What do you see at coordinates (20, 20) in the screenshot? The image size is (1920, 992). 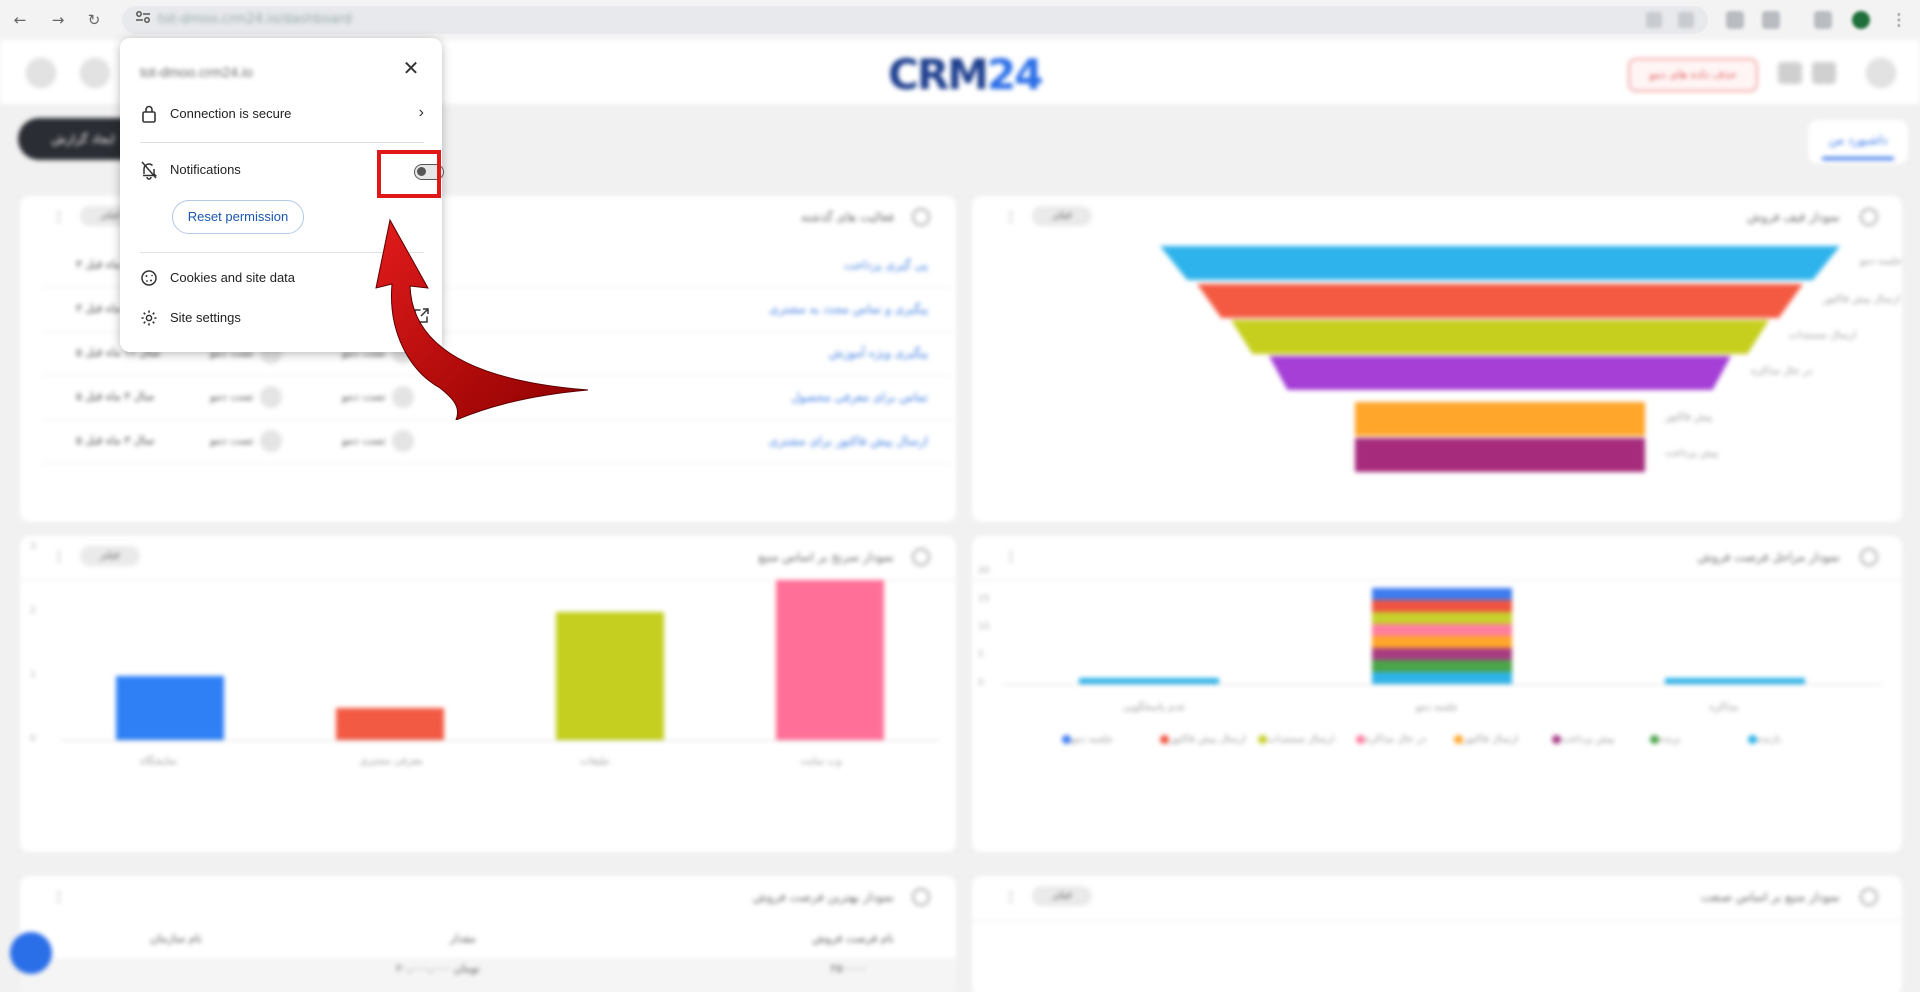 I see `back-icon: ←` at bounding box center [20, 20].